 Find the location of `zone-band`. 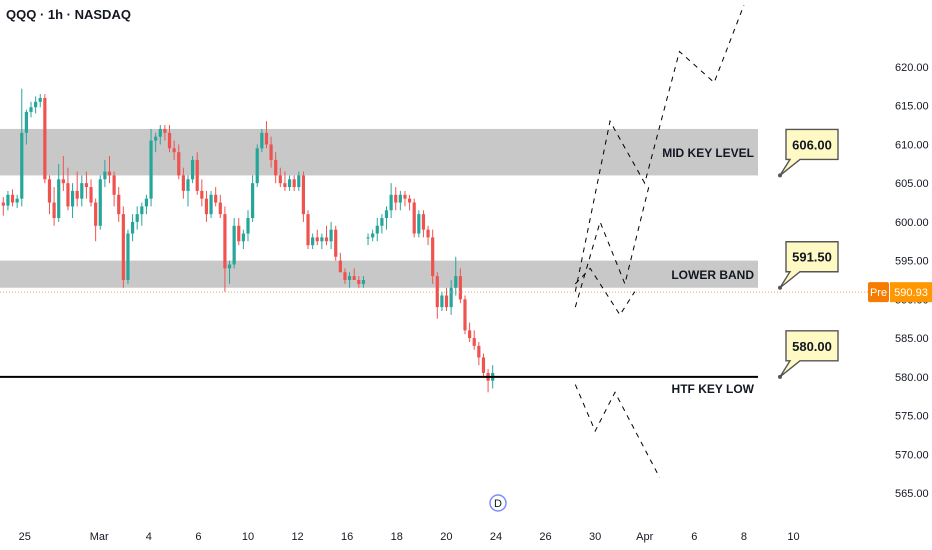

zone-band is located at coordinates (379, 152).